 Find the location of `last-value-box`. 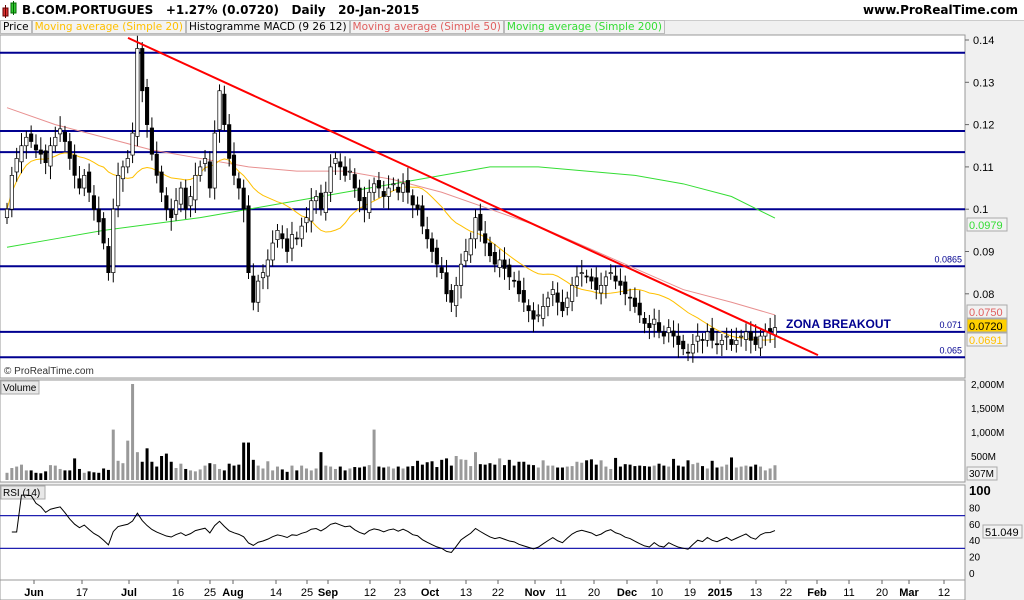

last-value-box is located at coordinates (987, 311).